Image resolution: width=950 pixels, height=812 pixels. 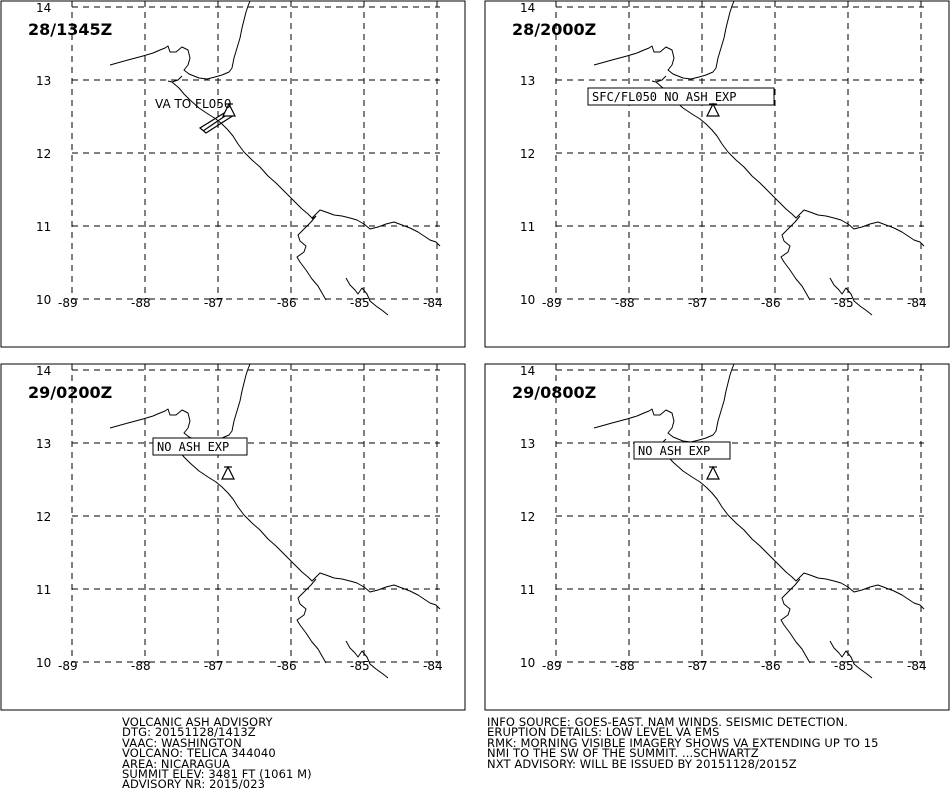 I want to click on advisory-line: VAAC: WASHINGTON, so click(x=182, y=742).